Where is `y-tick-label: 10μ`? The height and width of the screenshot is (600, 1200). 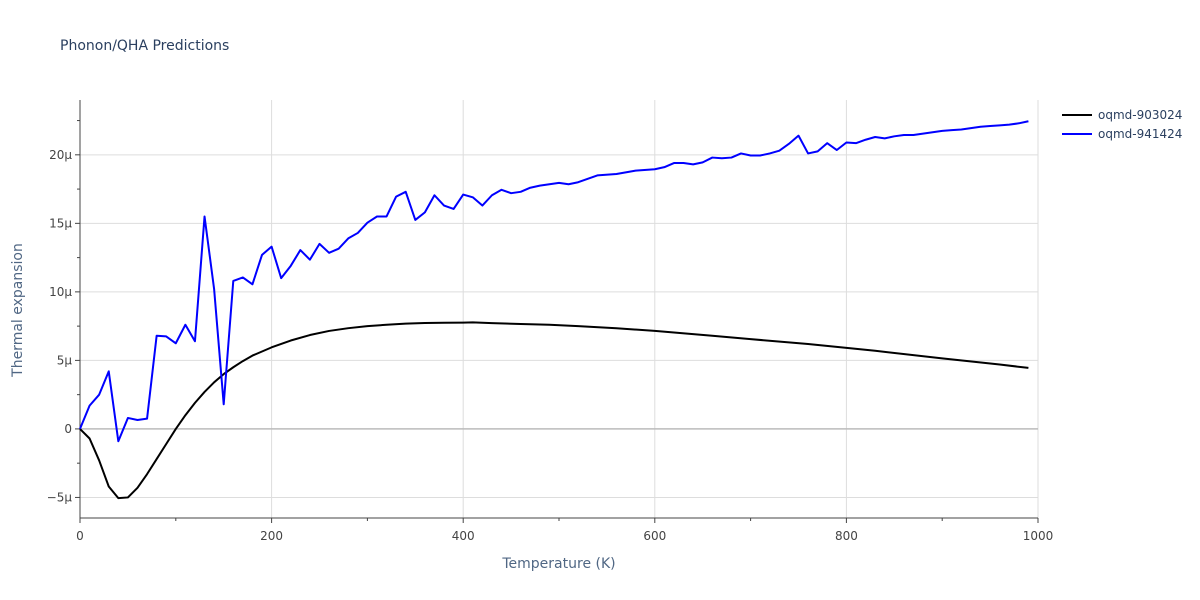 y-tick-label: 10μ is located at coordinates (60, 292).